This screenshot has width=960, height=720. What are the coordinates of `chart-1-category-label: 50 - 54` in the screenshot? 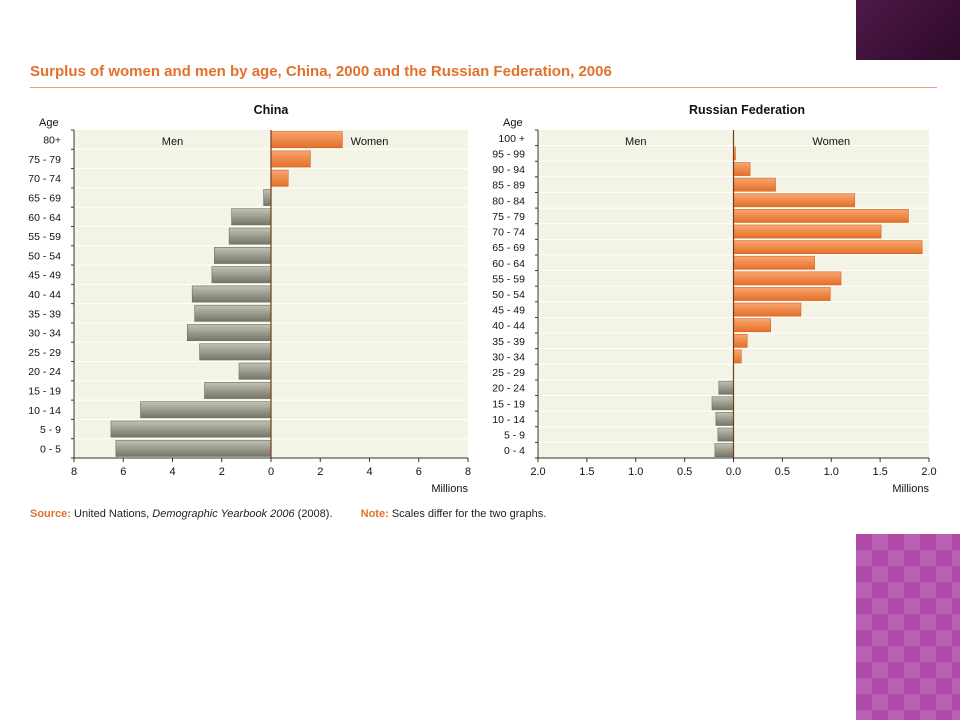 It's located at (508, 295).